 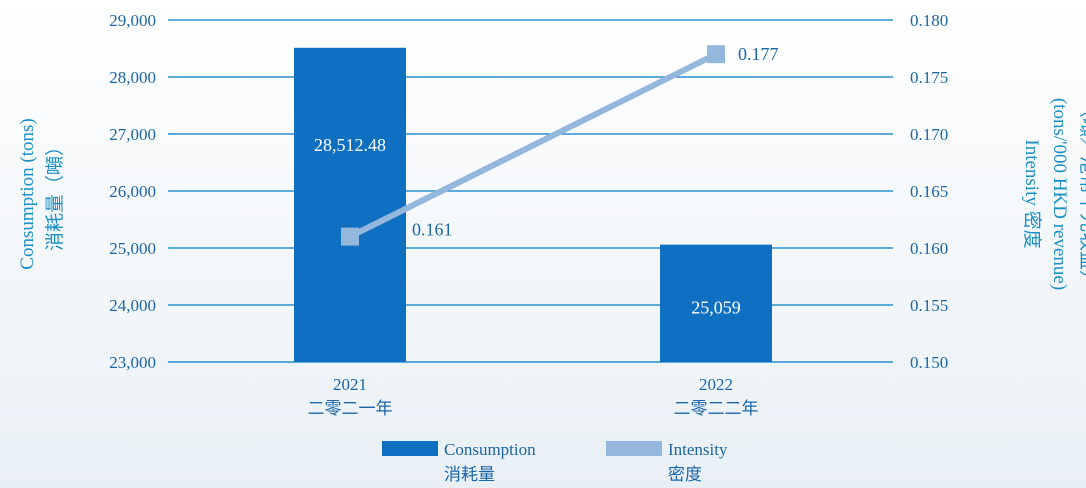 What do you see at coordinates (929, 248) in the screenshot?
I see `right-tick-label: 0.160` at bounding box center [929, 248].